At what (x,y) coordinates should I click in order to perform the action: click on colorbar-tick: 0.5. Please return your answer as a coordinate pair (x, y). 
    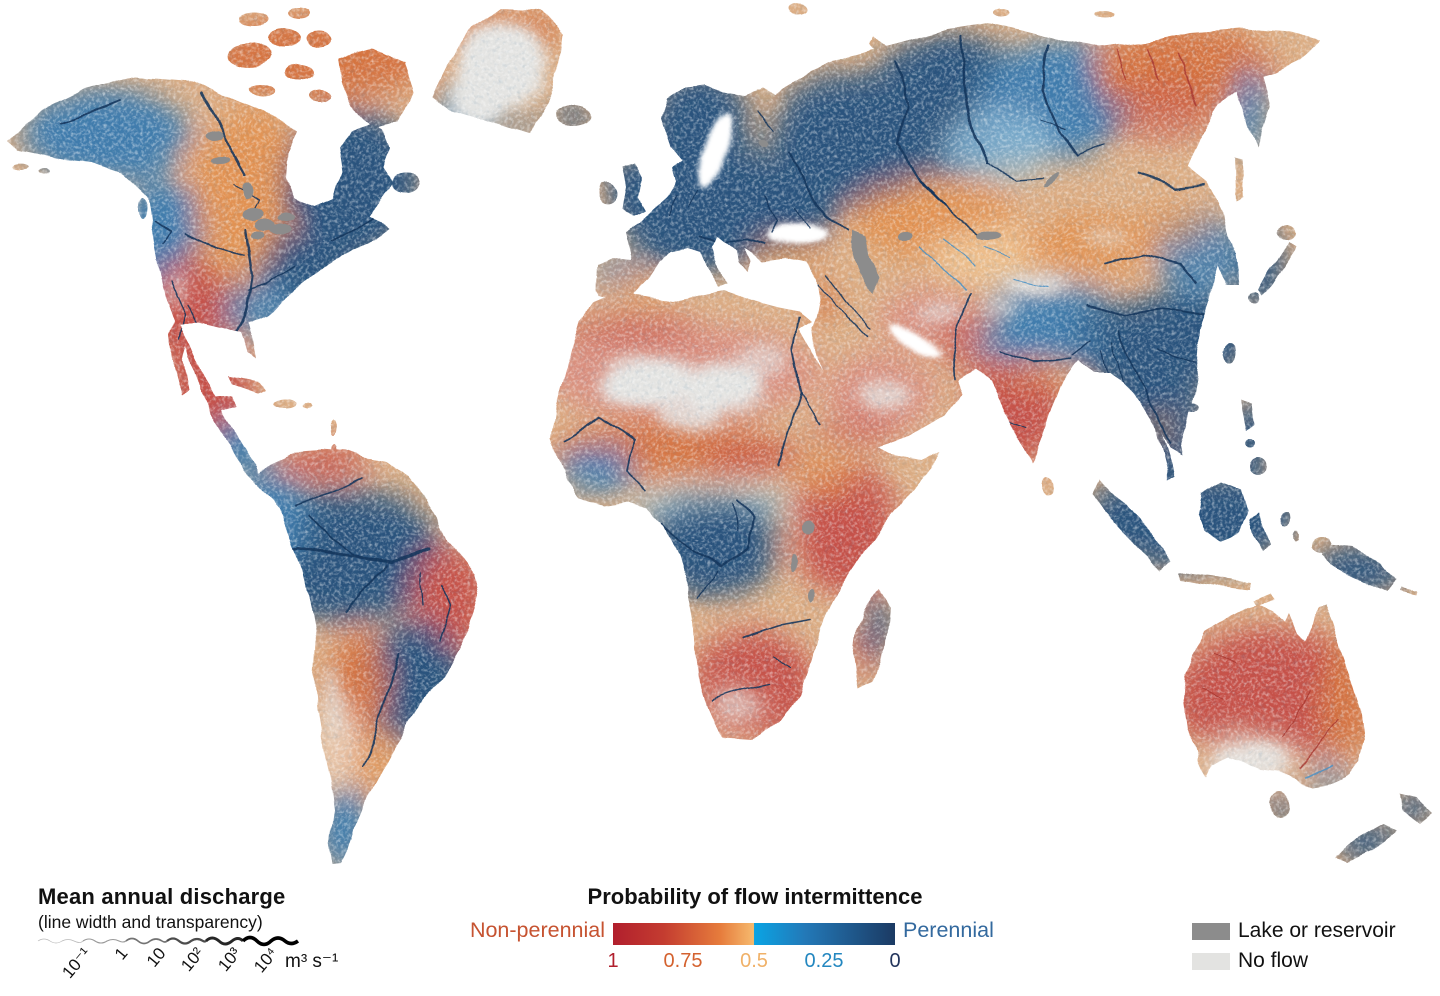
    Looking at the image, I should click on (754, 961).